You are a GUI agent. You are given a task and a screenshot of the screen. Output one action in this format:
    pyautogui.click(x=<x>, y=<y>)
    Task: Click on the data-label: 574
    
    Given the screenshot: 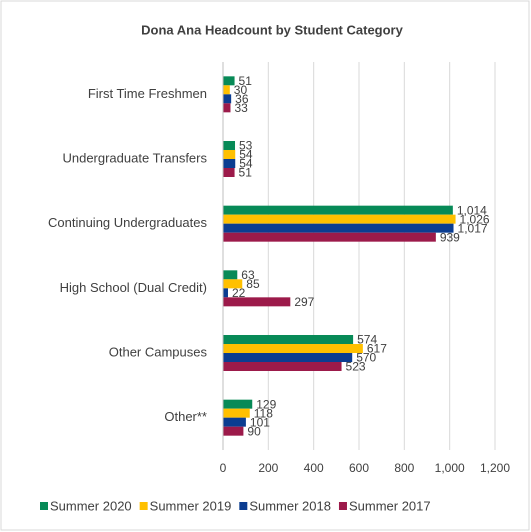 What is the action you would take?
    pyautogui.click(x=367, y=340)
    